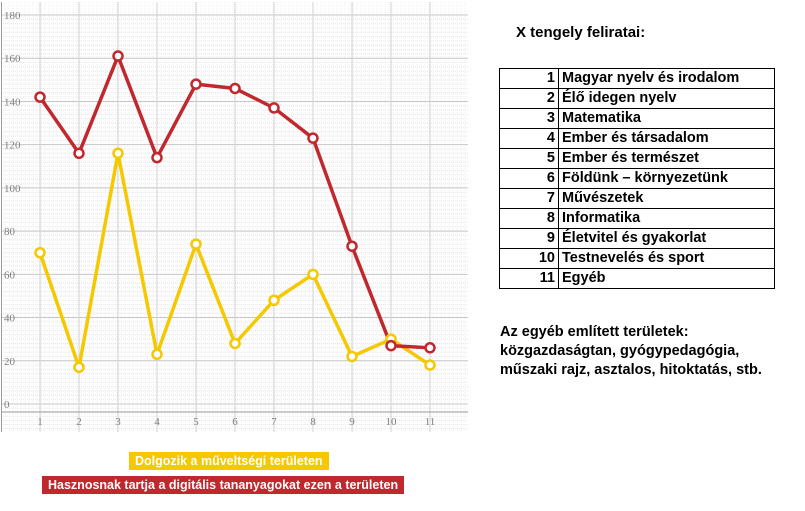 This screenshot has height=511, width=805. Describe the element at coordinates (352, 422) in the screenshot. I see `x-tick-label: 9` at that location.